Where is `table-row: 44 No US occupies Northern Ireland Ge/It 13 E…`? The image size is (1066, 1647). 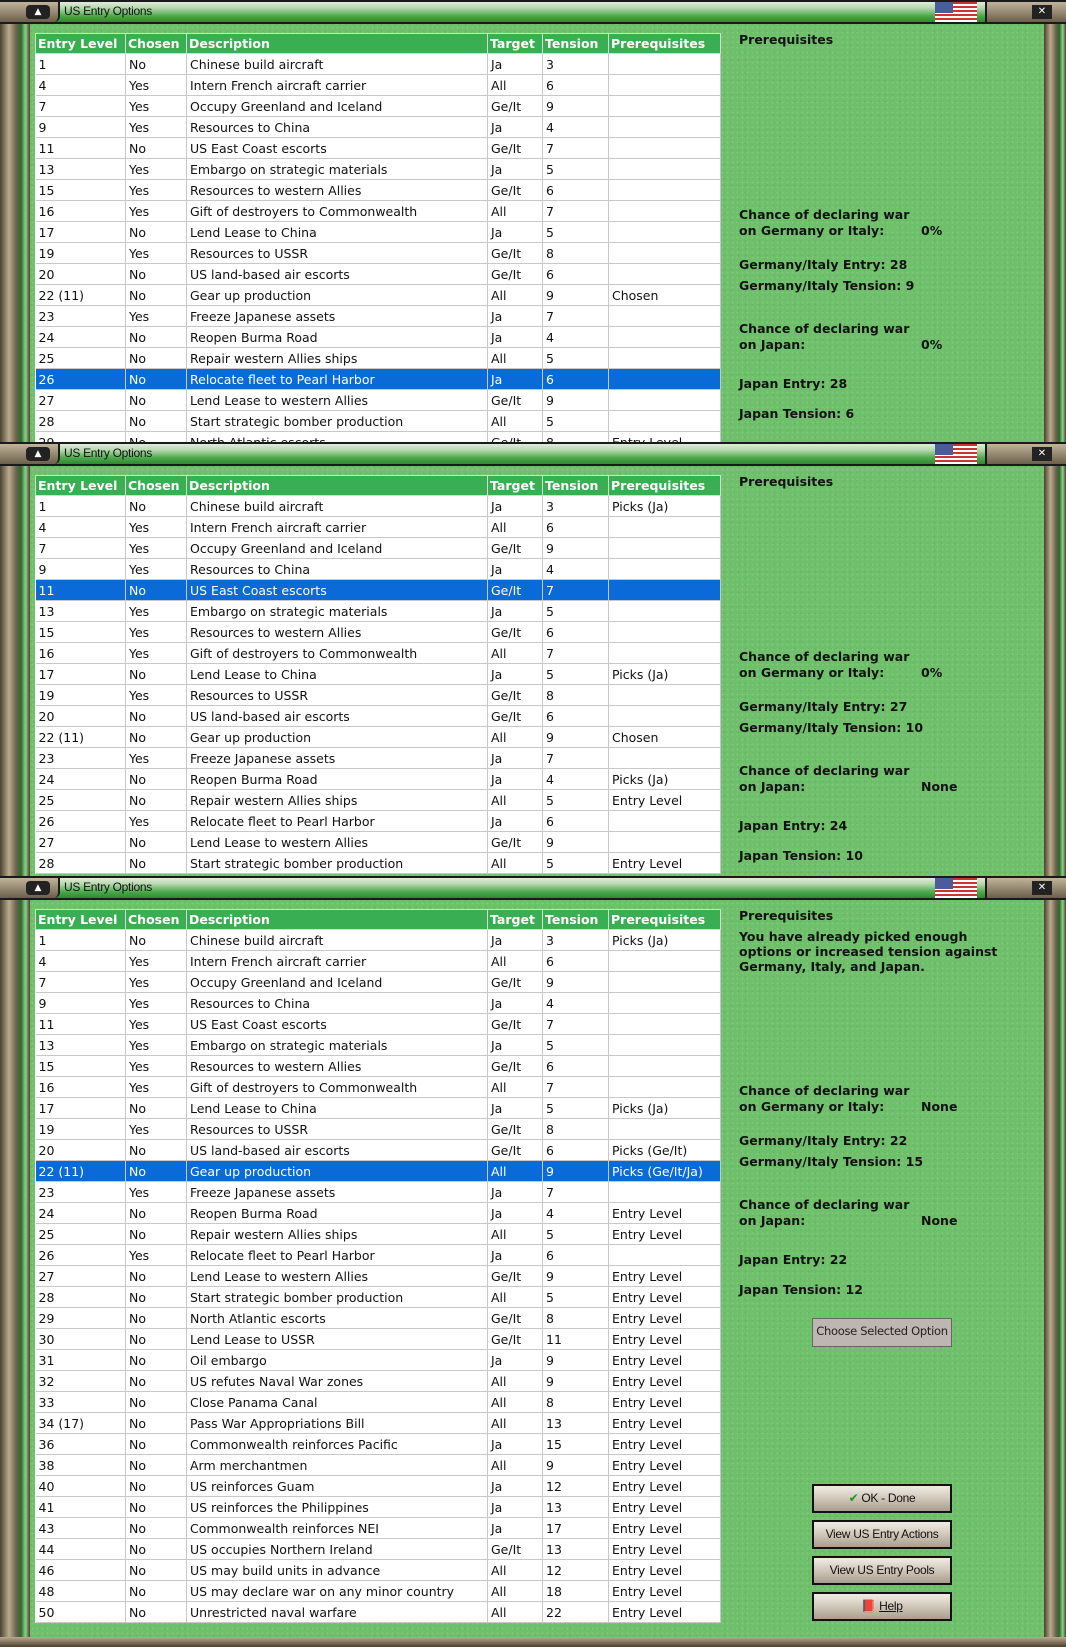 table-row: 44 No US occupies Northern Ireland Ge/It 13 E… is located at coordinates (378, 1549).